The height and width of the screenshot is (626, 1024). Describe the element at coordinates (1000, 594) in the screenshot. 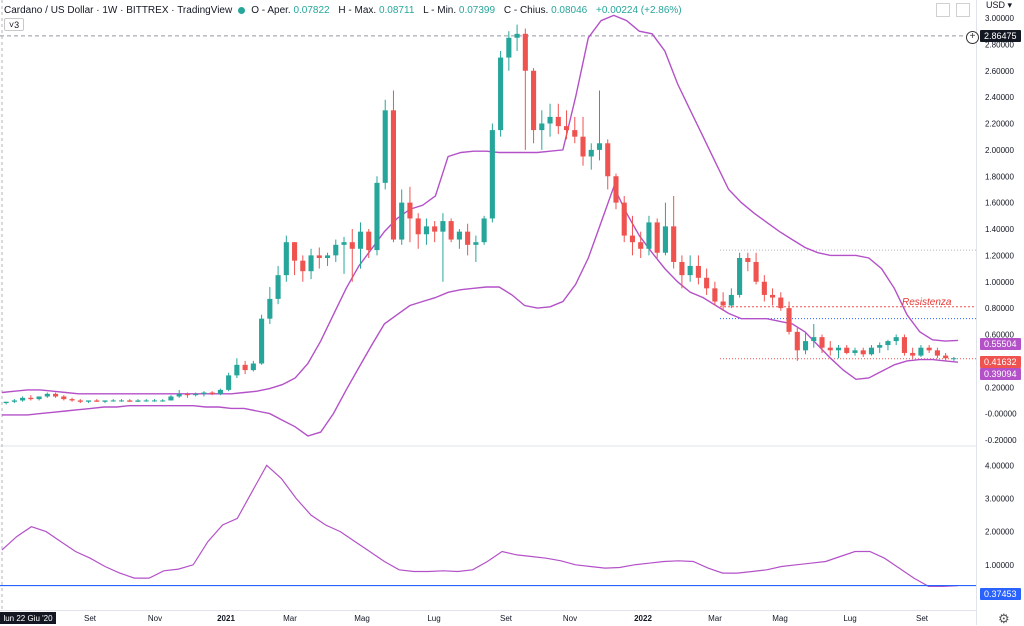

I see `oscillator-price-tag: 0.37453` at that location.